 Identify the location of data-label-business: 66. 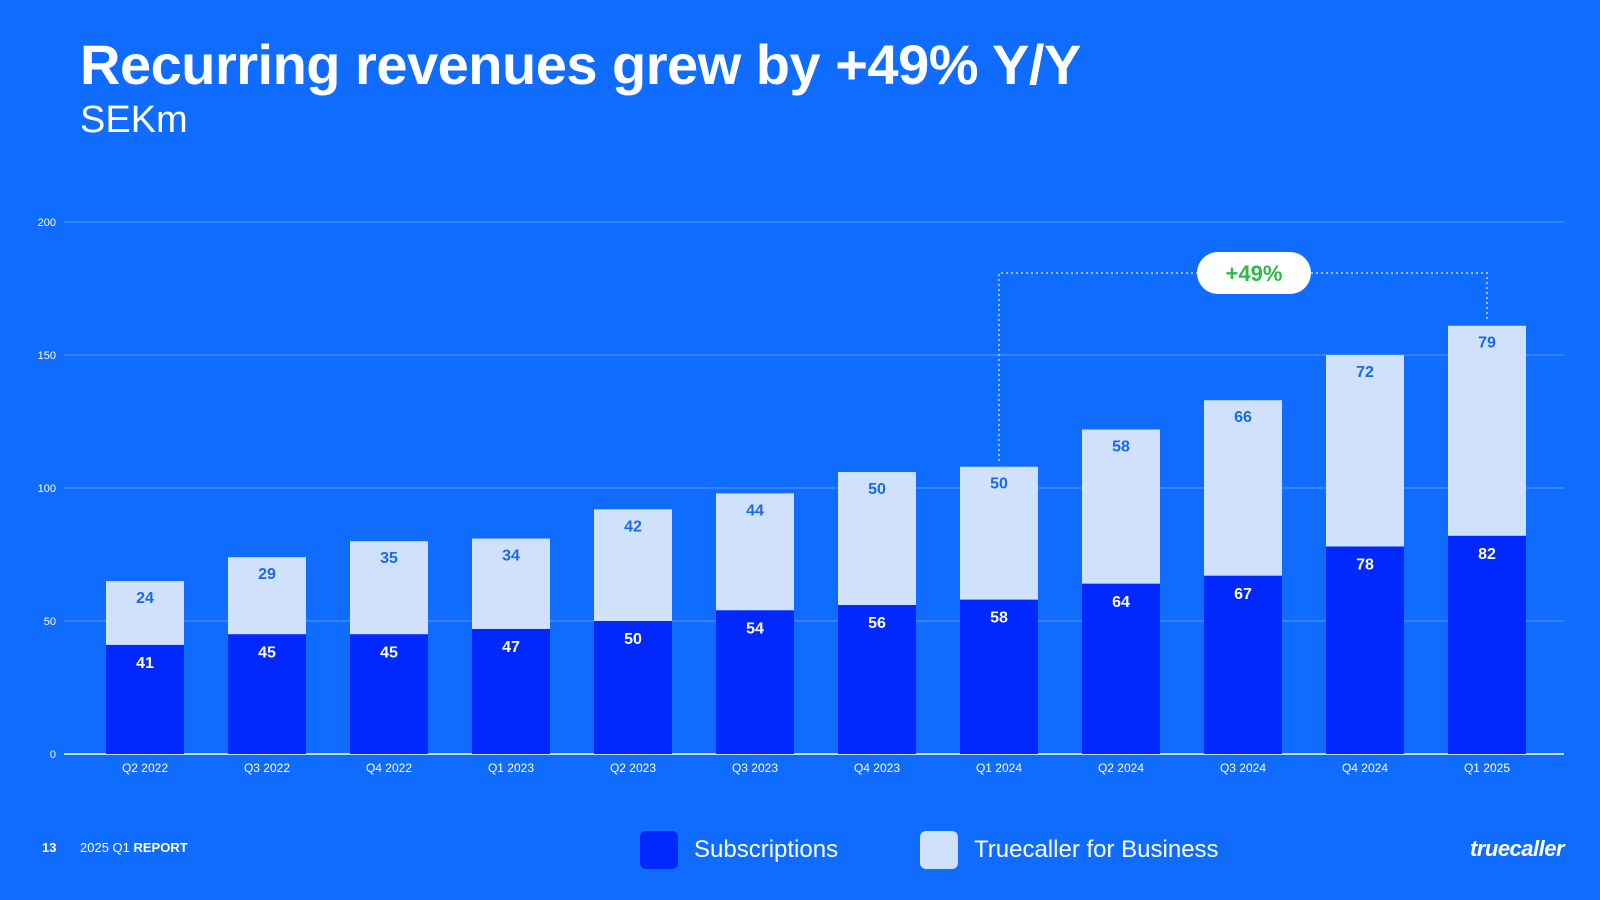
(1243, 417).